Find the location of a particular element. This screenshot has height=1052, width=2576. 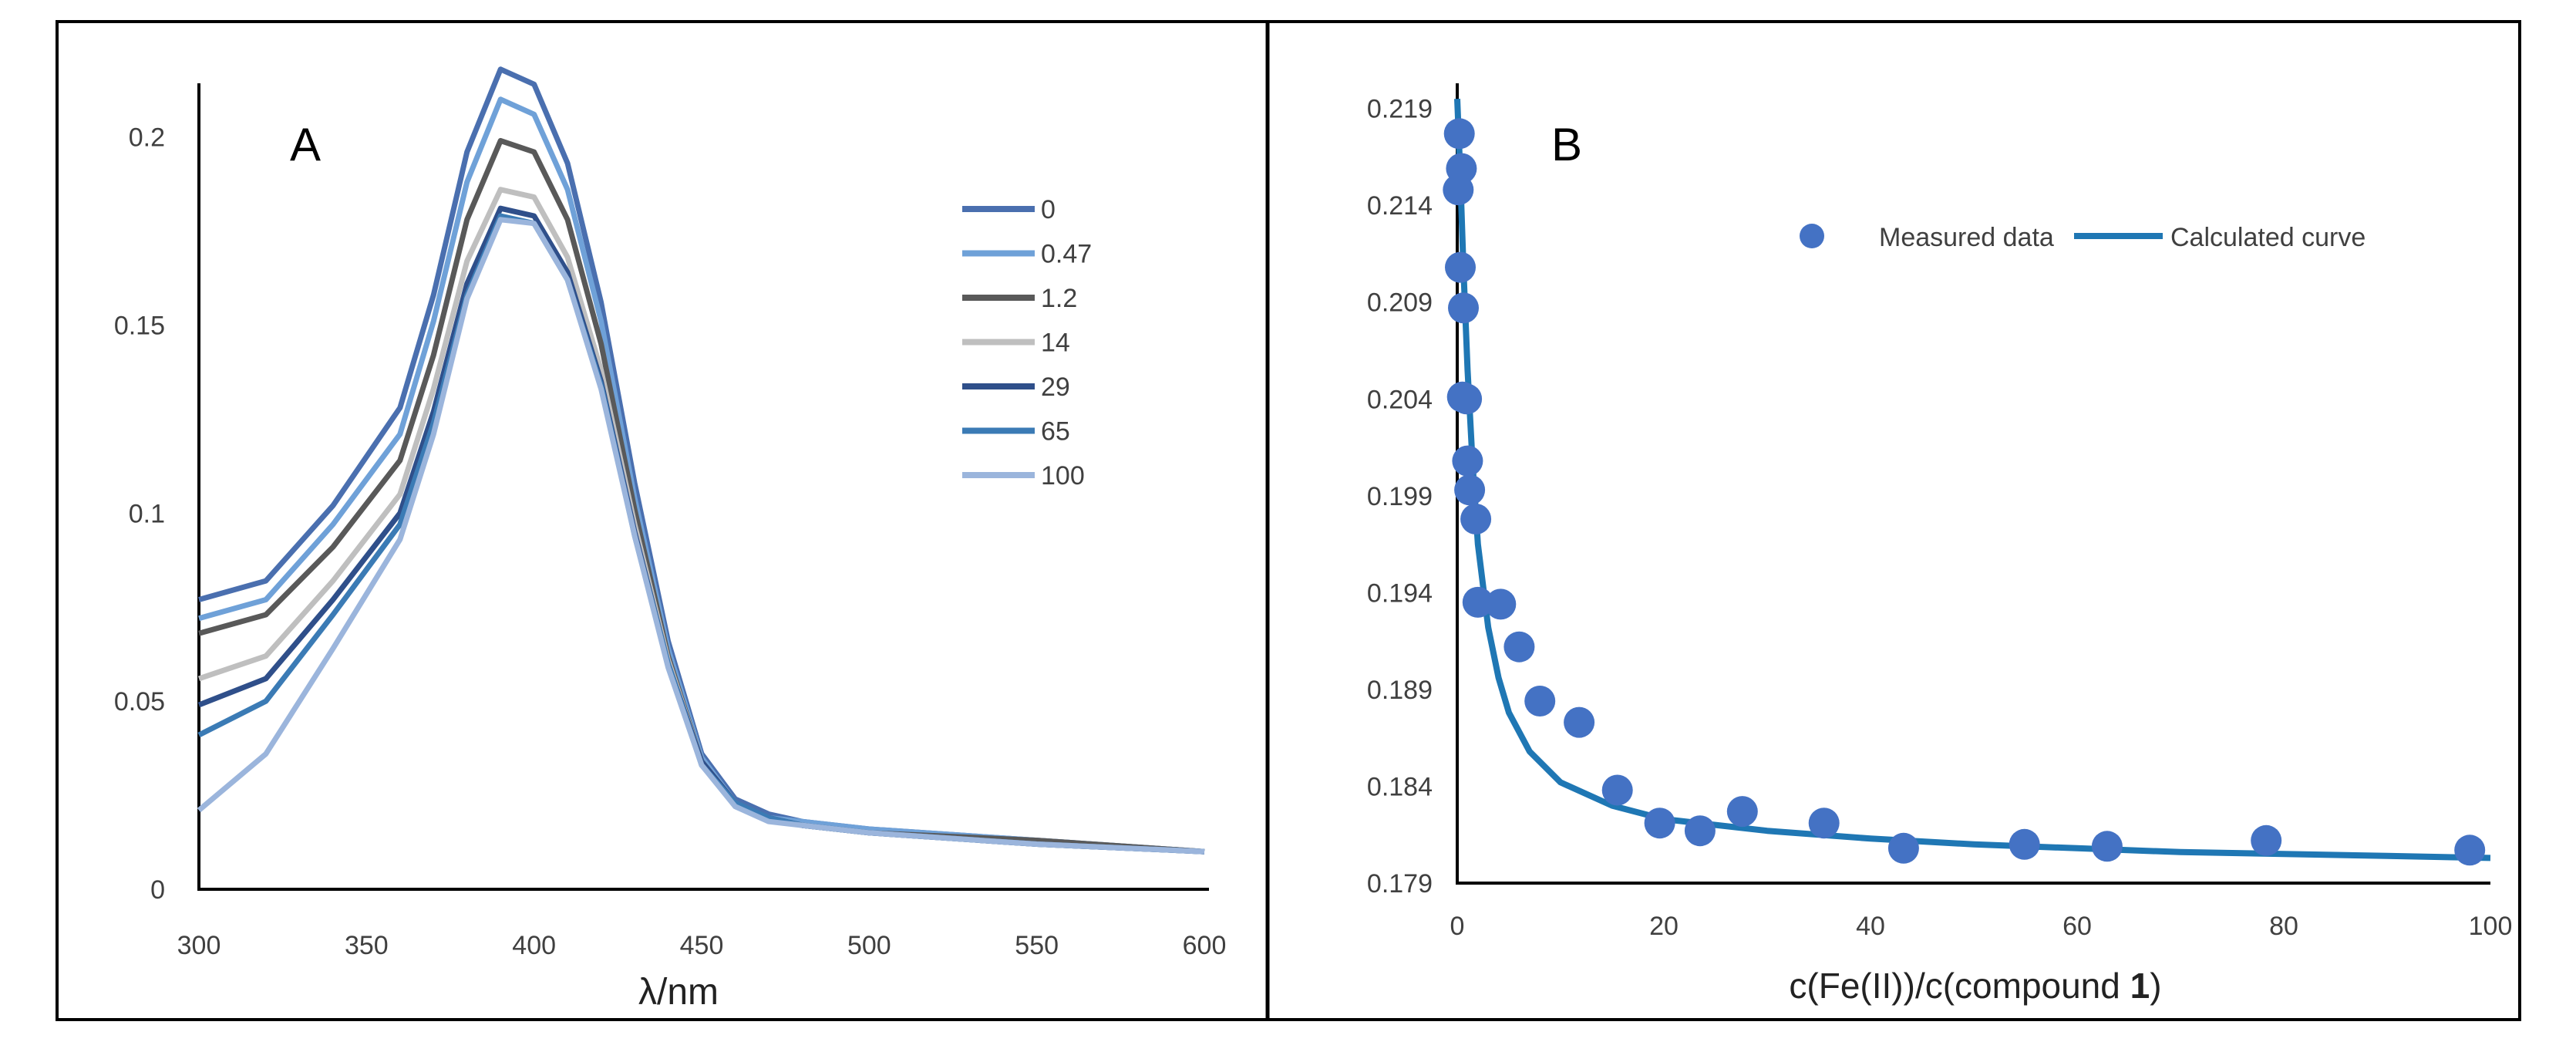

panel-a-y-tick-label: 0.1 is located at coordinates (147, 513).